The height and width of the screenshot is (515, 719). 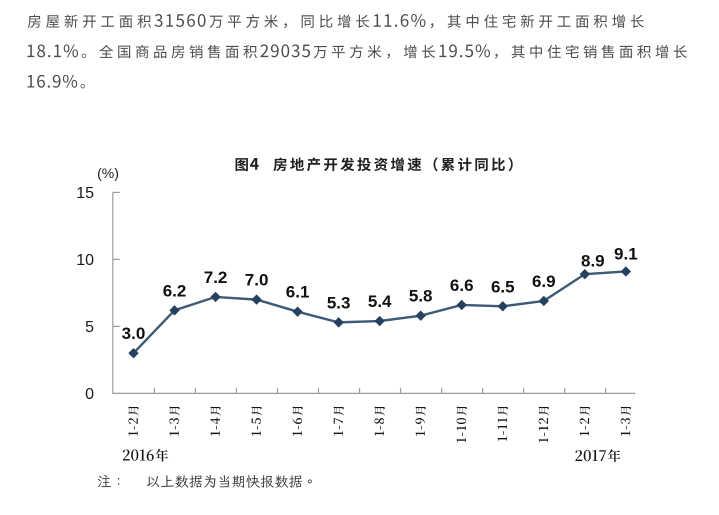 I want to click on svg-text: 0, so click(x=89, y=394).